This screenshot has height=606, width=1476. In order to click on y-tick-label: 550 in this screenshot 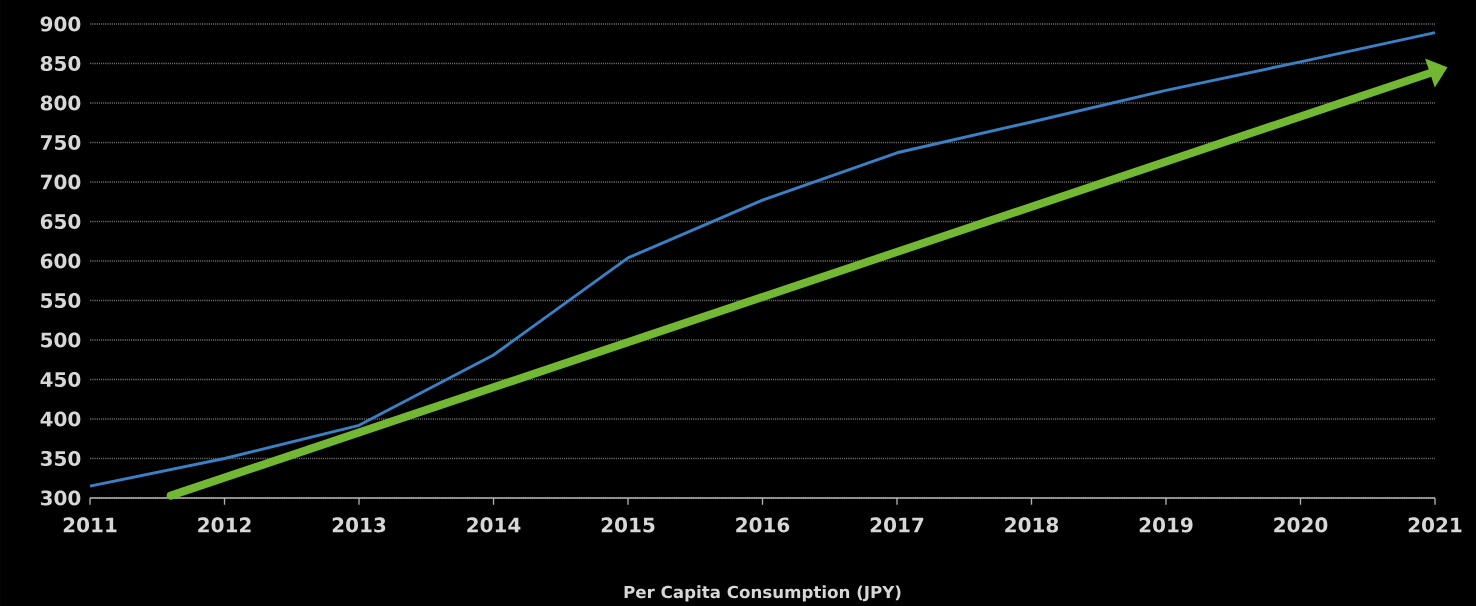, I will do `click(61, 300)`.